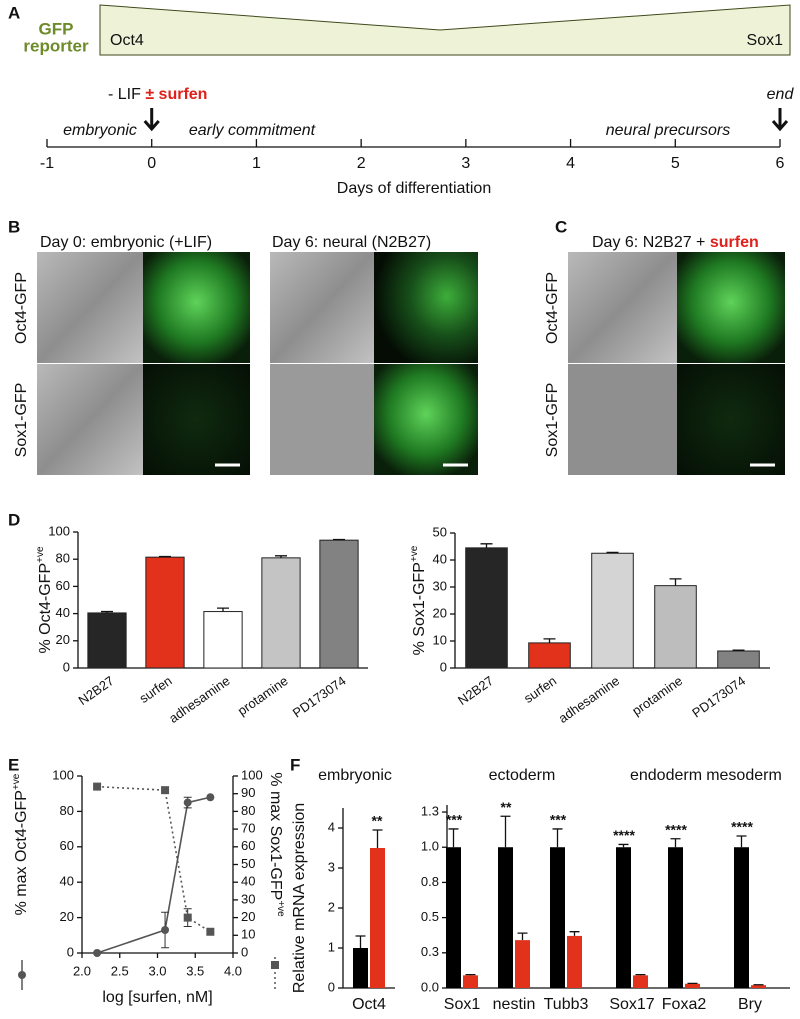 The image size is (800, 1019). What do you see at coordinates (331, 906) in the screenshot?
I see `y-tick-label: 2` at bounding box center [331, 906].